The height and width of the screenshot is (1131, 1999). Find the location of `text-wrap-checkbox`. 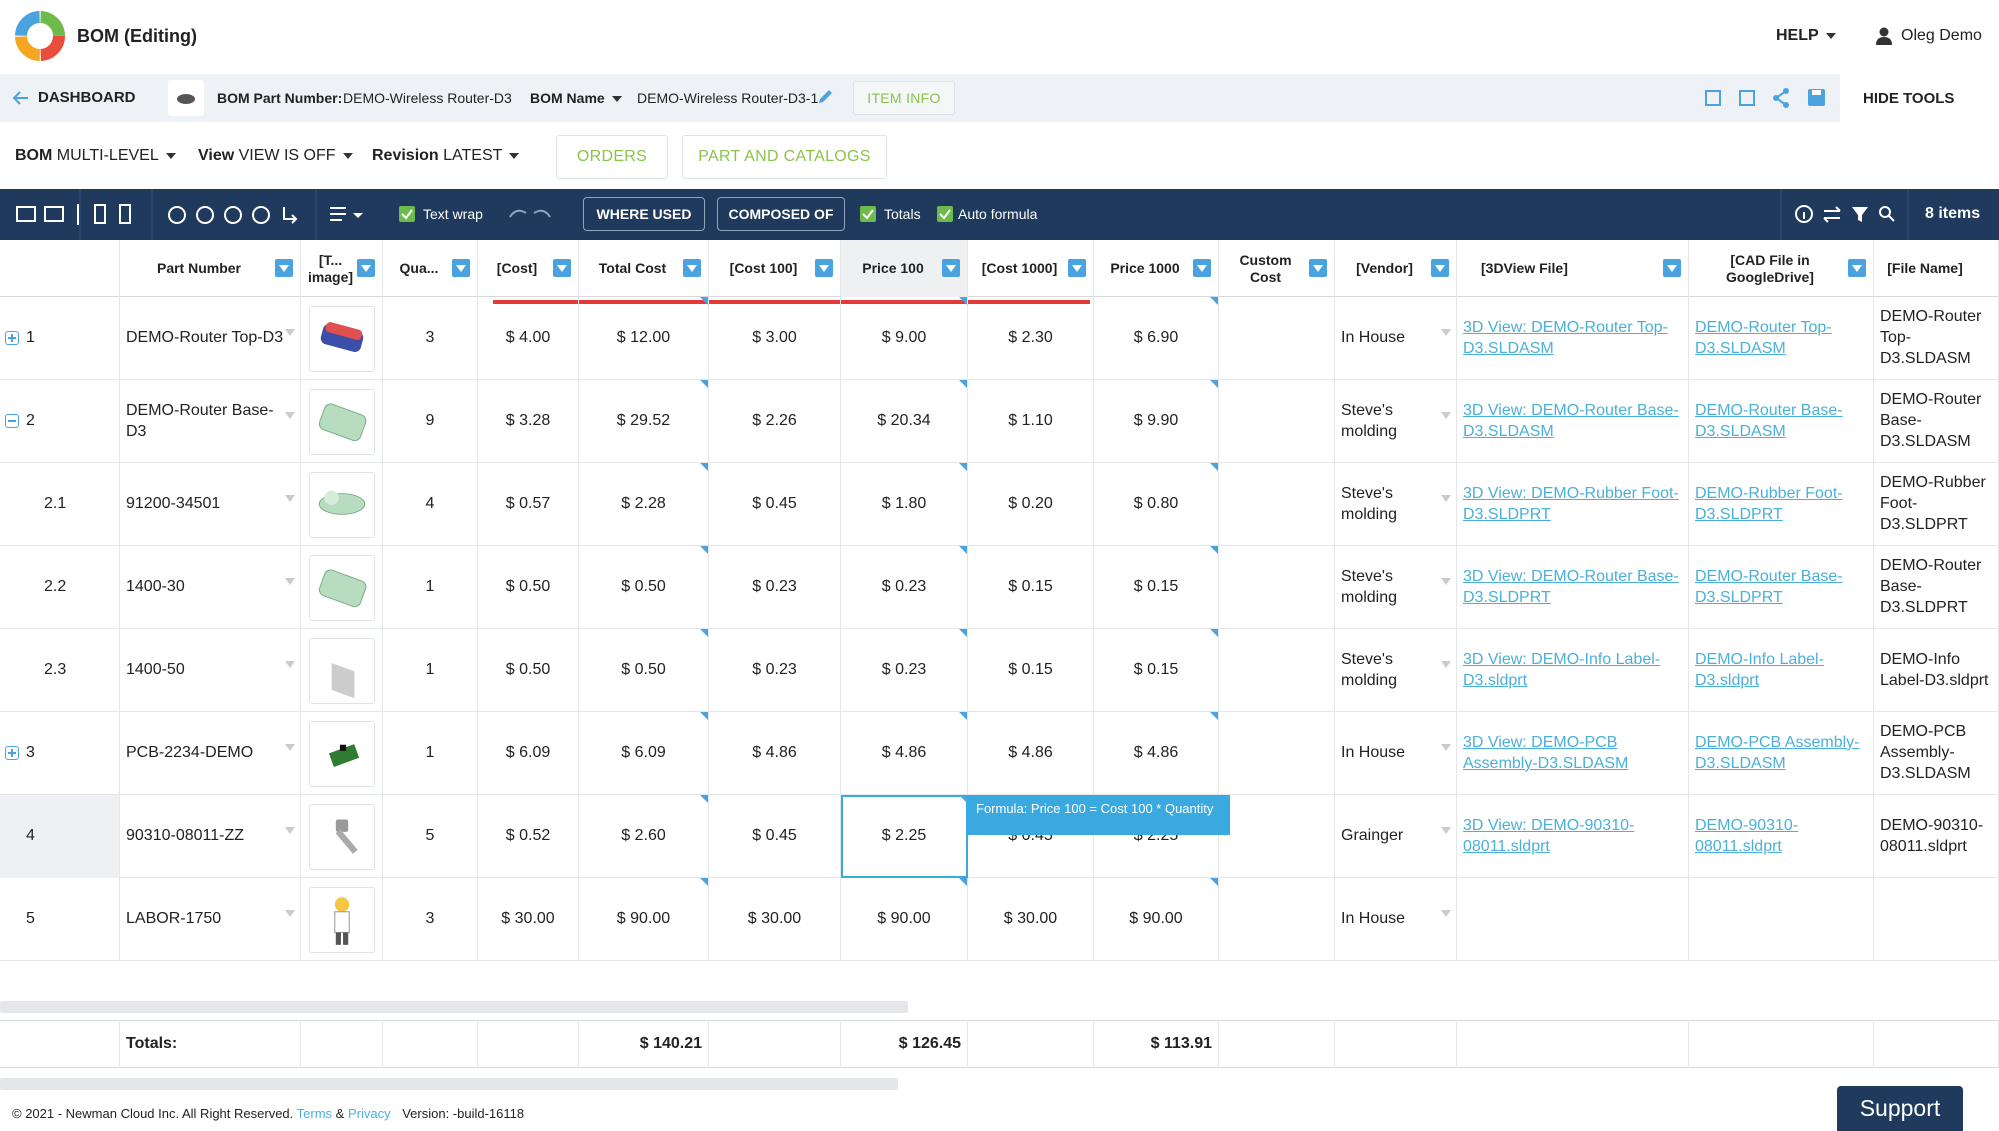

text-wrap-checkbox is located at coordinates (407, 214).